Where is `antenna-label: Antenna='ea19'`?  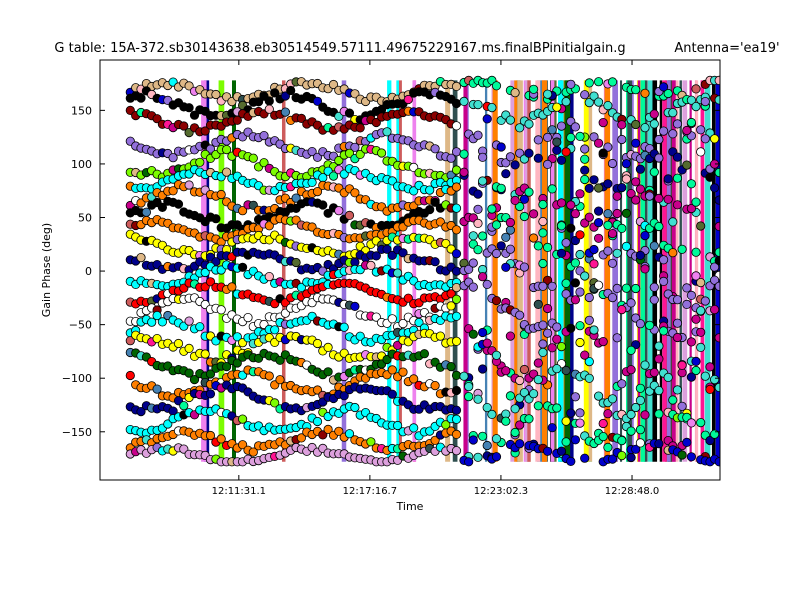 antenna-label: Antenna='ea19' is located at coordinates (726, 48).